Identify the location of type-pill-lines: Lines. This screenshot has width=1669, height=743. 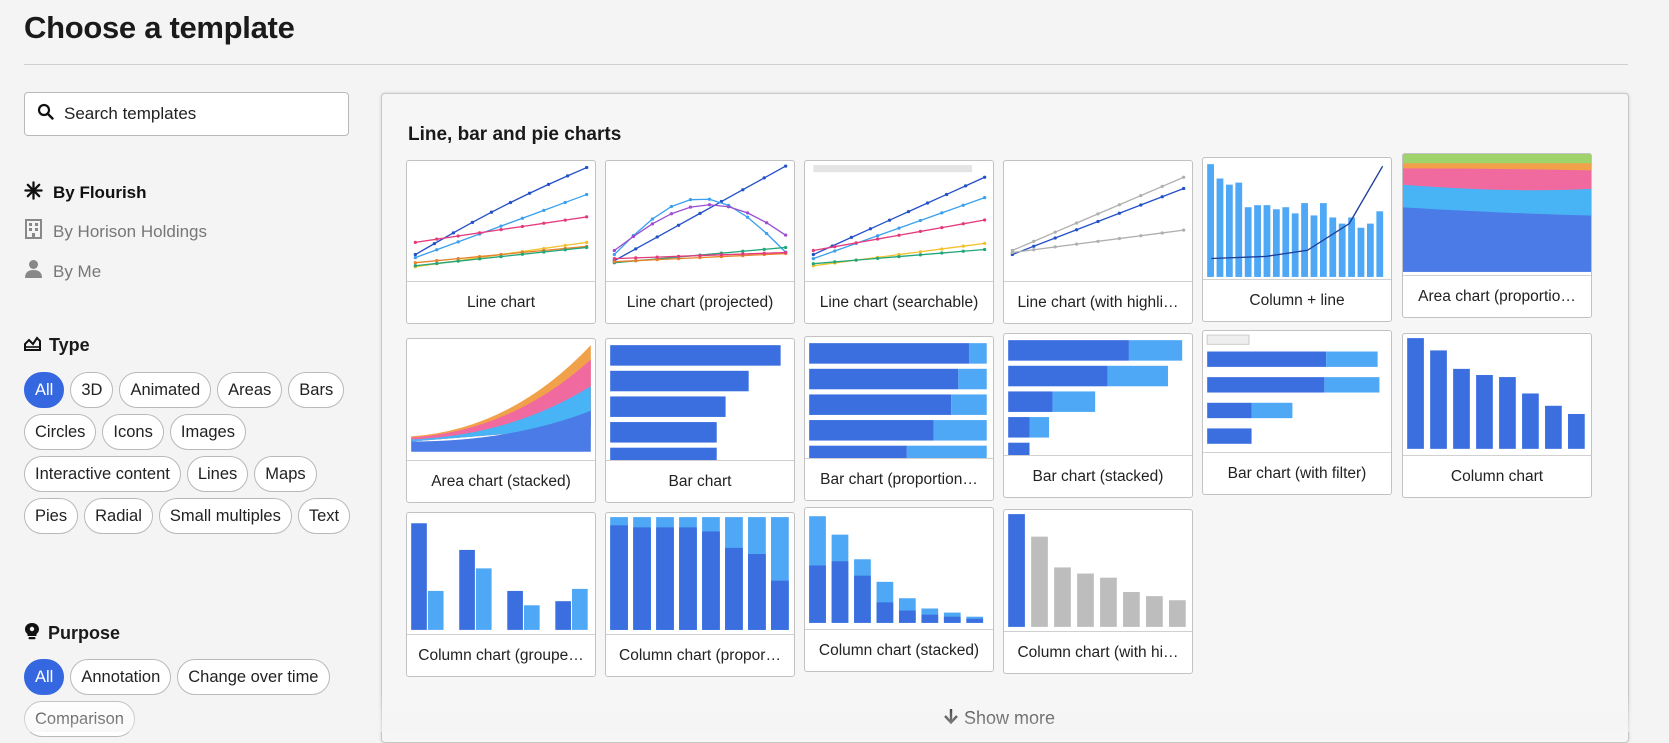
(217, 474).